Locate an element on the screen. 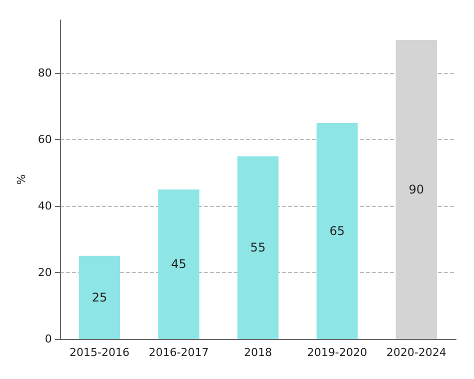  x-tick-label: 2018 is located at coordinates (258, 352).